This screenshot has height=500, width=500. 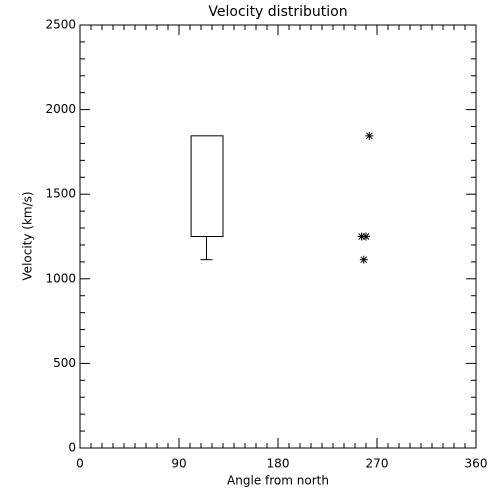 I want to click on x-tick-label: 0, so click(x=80, y=464).